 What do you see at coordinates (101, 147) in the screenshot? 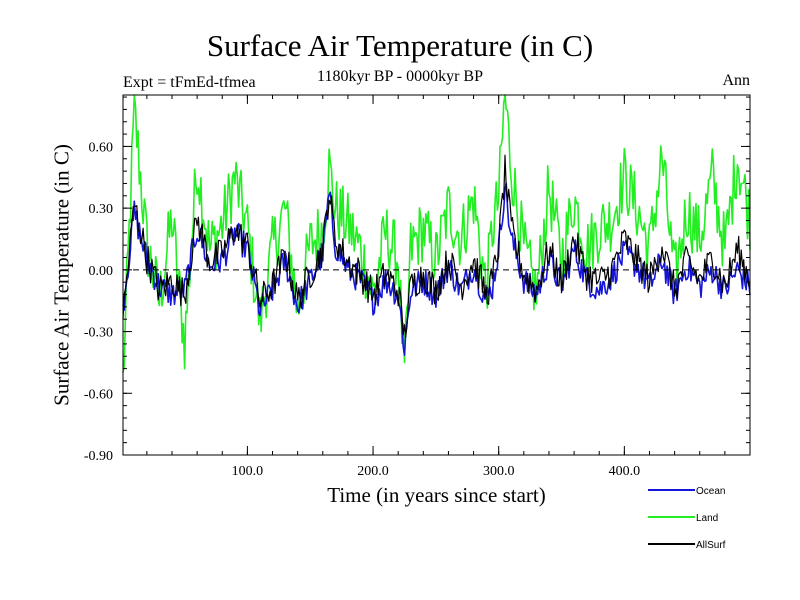
I see `y-tick-label: 0.60` at bounding box center [101, 147].